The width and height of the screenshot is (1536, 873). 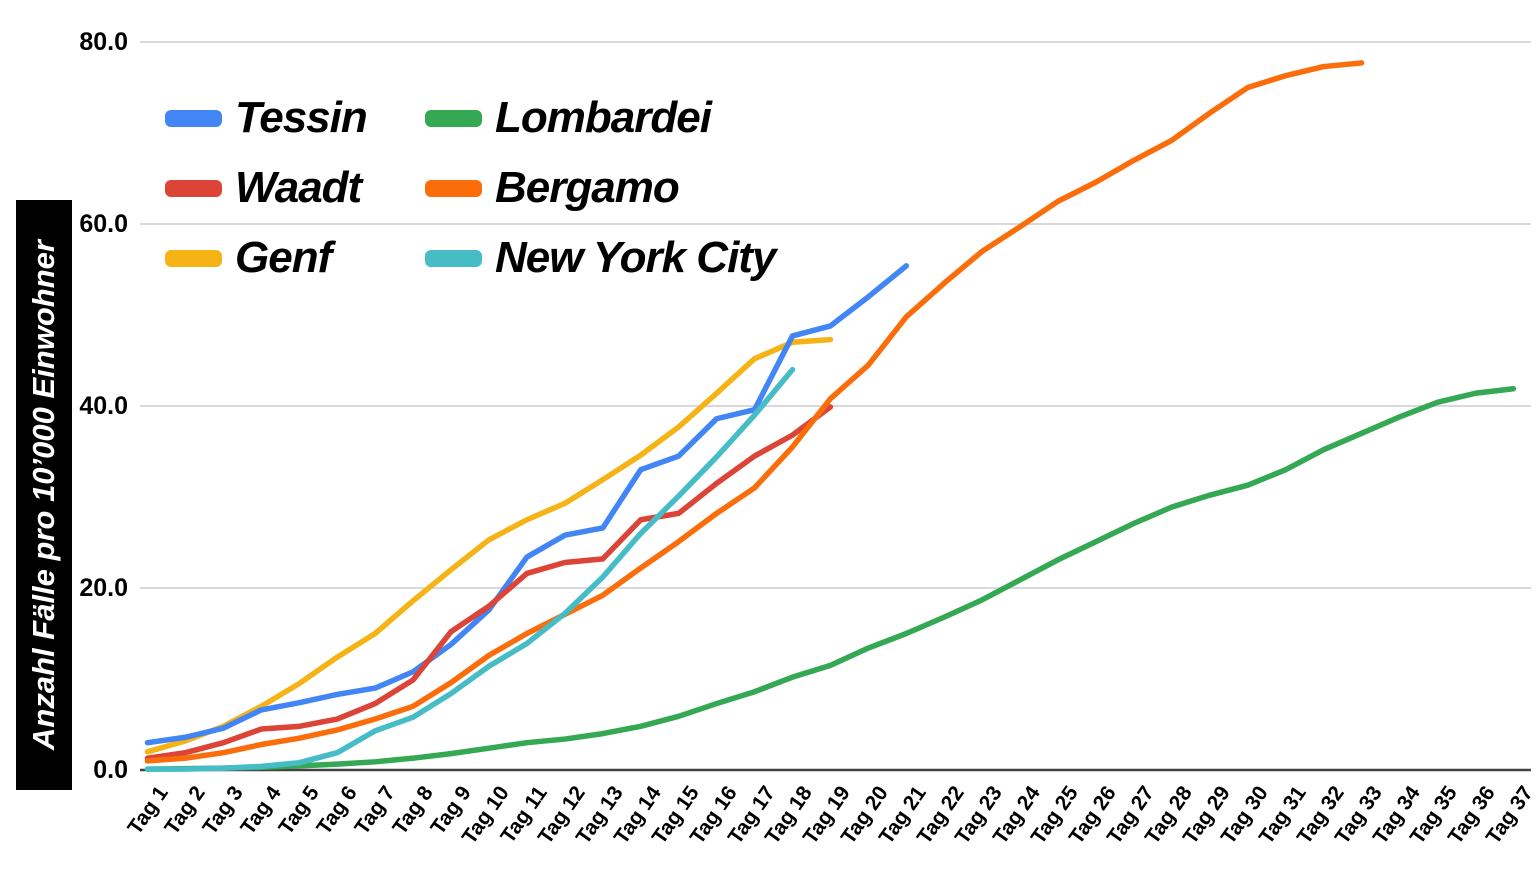 I want to click on legend-label: Tessin, so click(x=301, y=117).